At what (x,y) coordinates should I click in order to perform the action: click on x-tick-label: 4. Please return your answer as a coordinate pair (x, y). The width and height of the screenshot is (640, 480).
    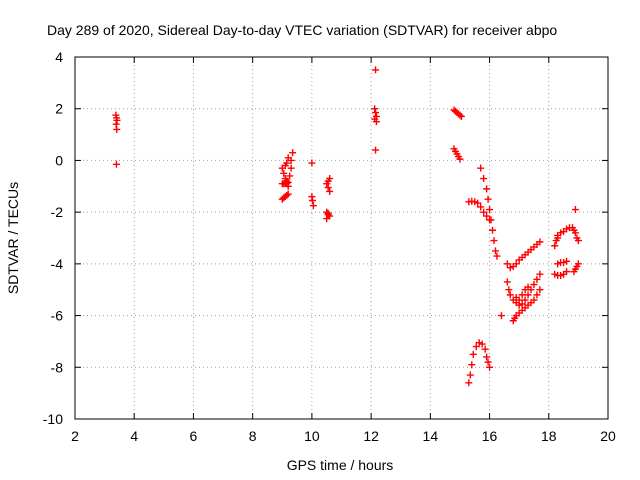
    Looking at the image, I should click on (134, 436).